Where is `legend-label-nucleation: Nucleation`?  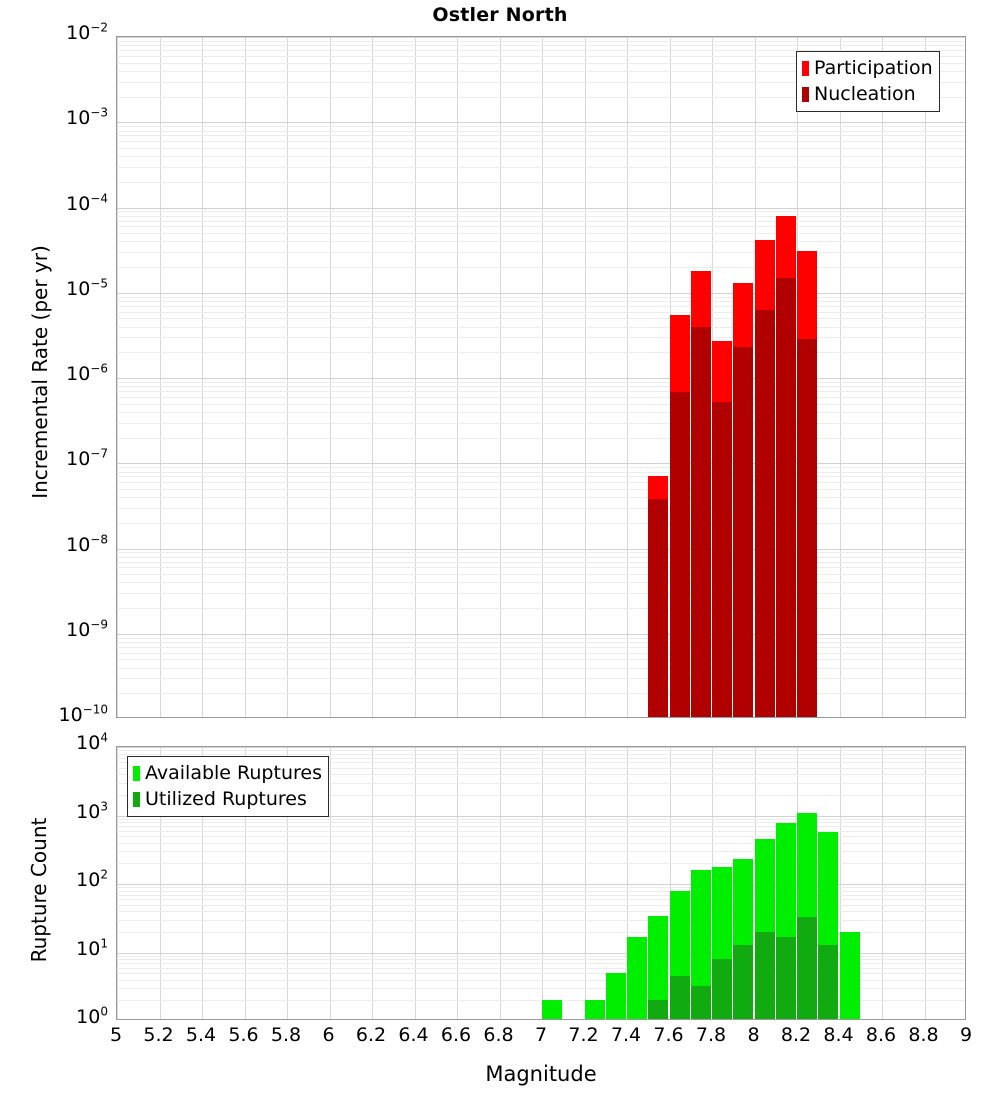
legend-label-nucleation: Nucleation is located at coordinates (865, 93).